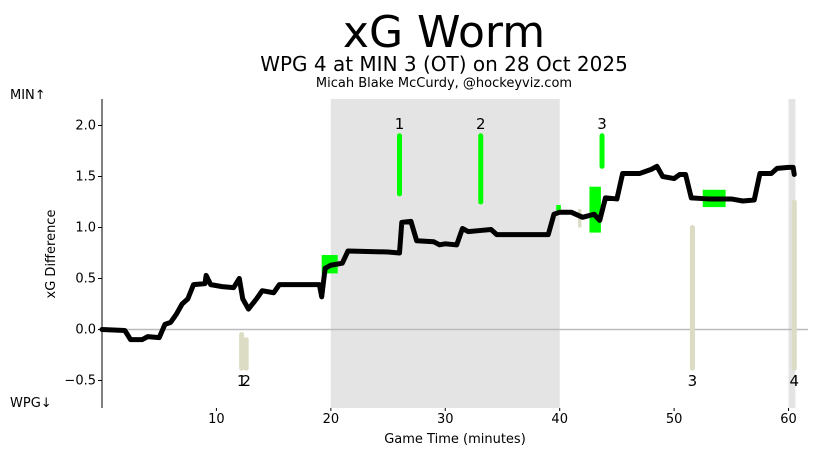 The width and height of the screenshot is (818, 459). Describe the element at coordinates (444, 83) in the screenshot. I see `credit: Micah Blake McCurdy, @hockeyviz.com` at that location.